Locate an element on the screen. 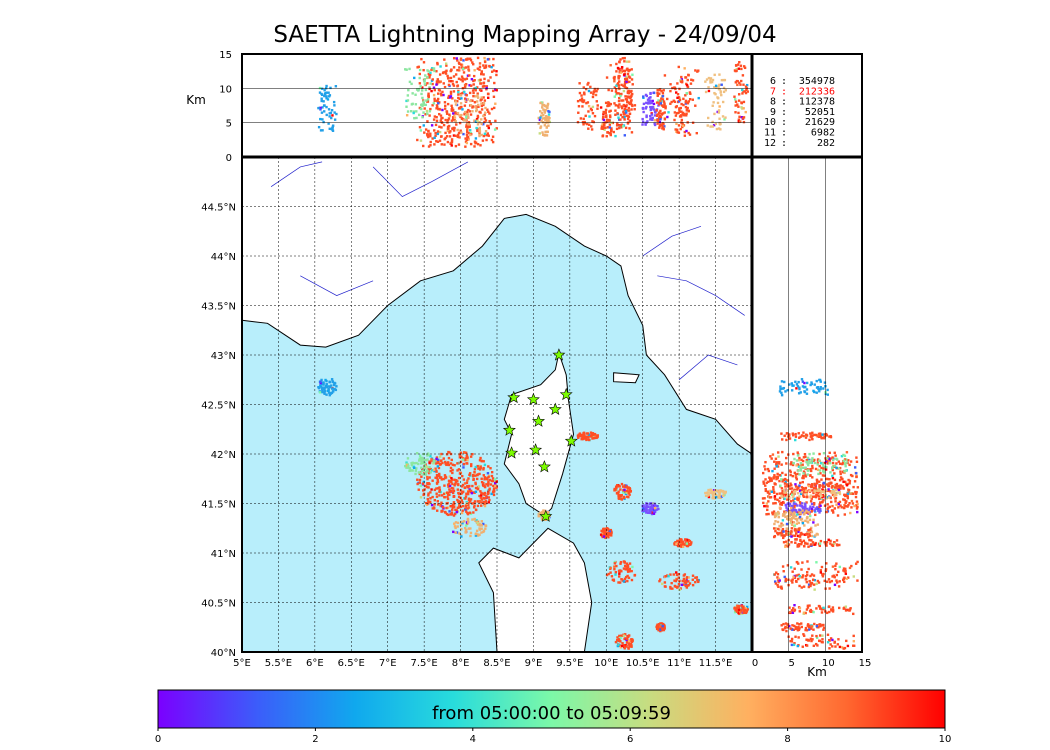 This screenshot has width=1050, height=750. y-tick-label: 44.5°N is located at coordinates (218, 208).